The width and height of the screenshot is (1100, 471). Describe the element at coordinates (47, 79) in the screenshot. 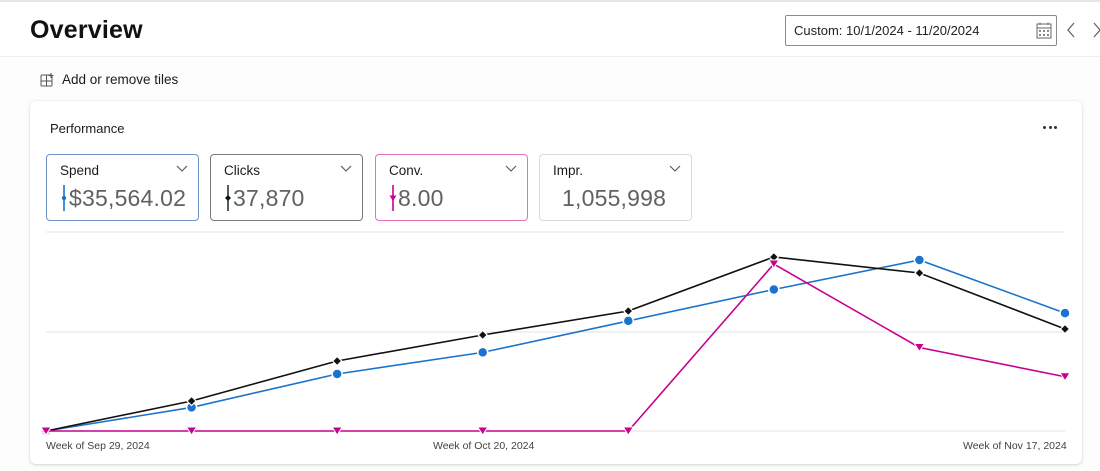

I see `add-tiles-icon` at that location.